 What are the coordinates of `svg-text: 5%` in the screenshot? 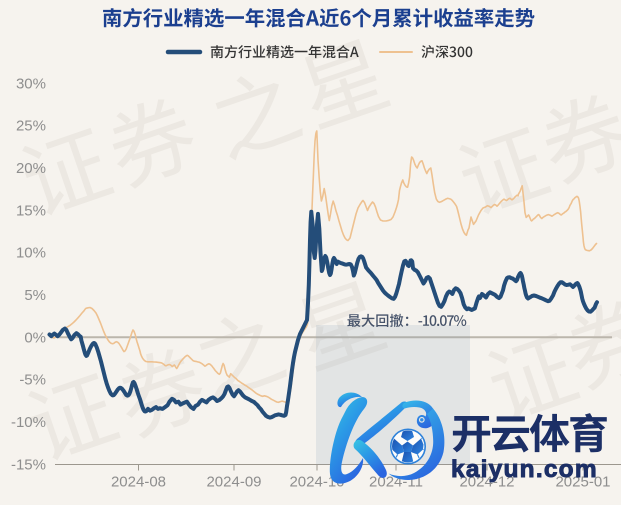 It's located at (35, 295).